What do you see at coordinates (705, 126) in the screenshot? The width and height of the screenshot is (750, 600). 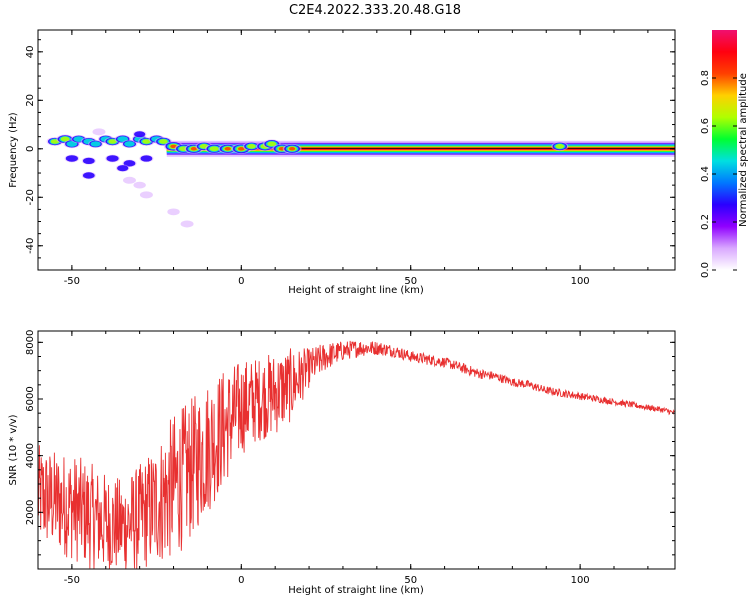 I see `colorbar-tick-label: 0.6` at bounding box center [705, 126].